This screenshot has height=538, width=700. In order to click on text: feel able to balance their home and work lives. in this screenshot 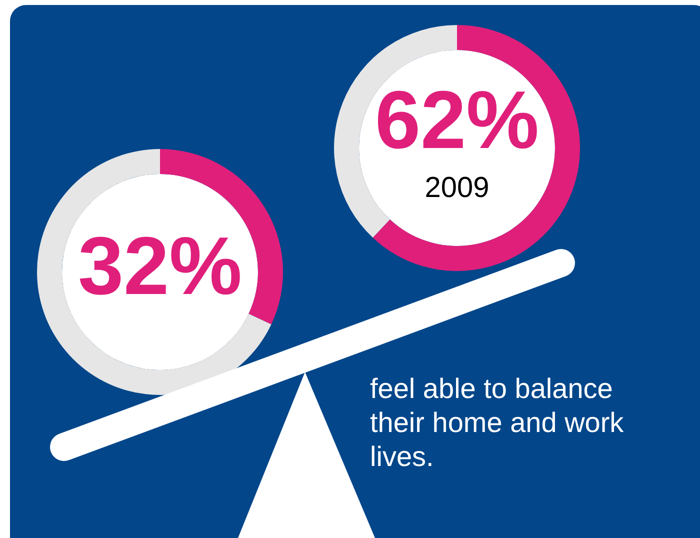, I will do `click(497, 423)`.